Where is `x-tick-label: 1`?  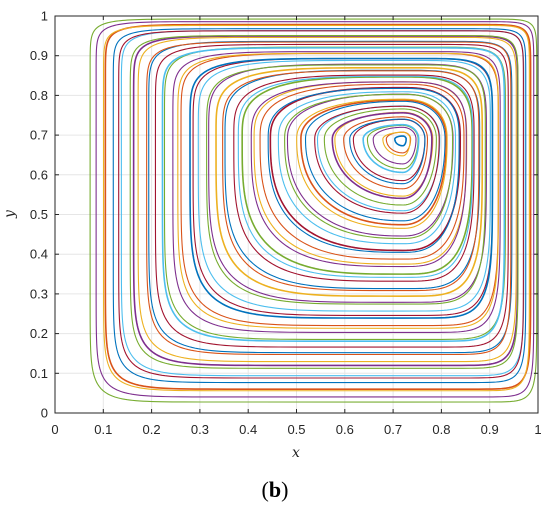 x-tick-label: 1 is located at coordinates (537, 429).